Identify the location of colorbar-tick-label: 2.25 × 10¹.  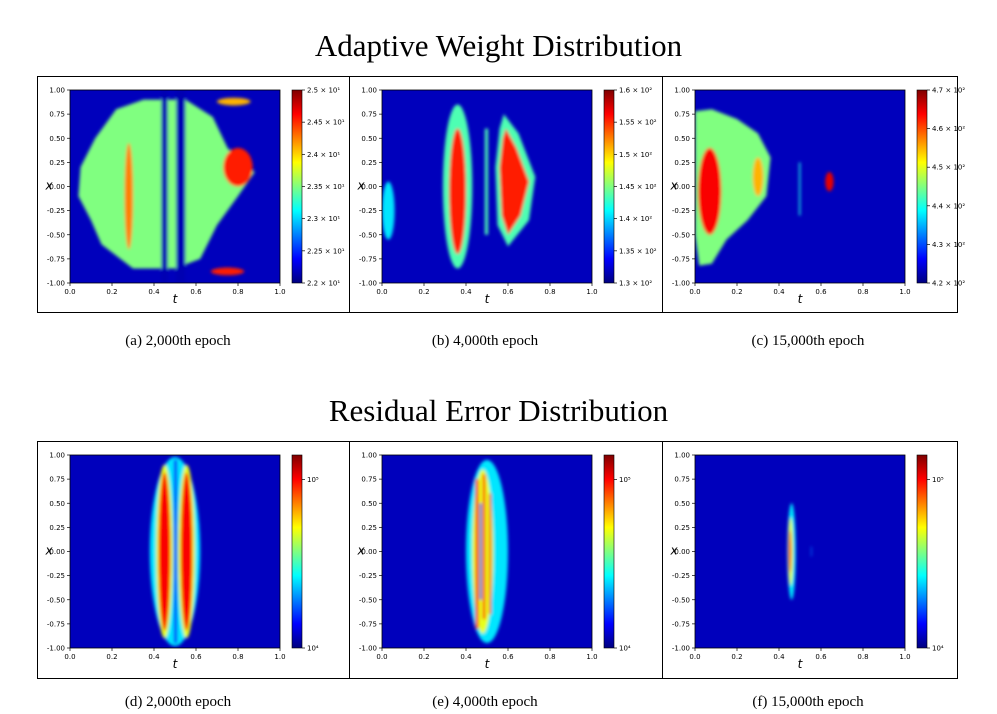
(326, 251).